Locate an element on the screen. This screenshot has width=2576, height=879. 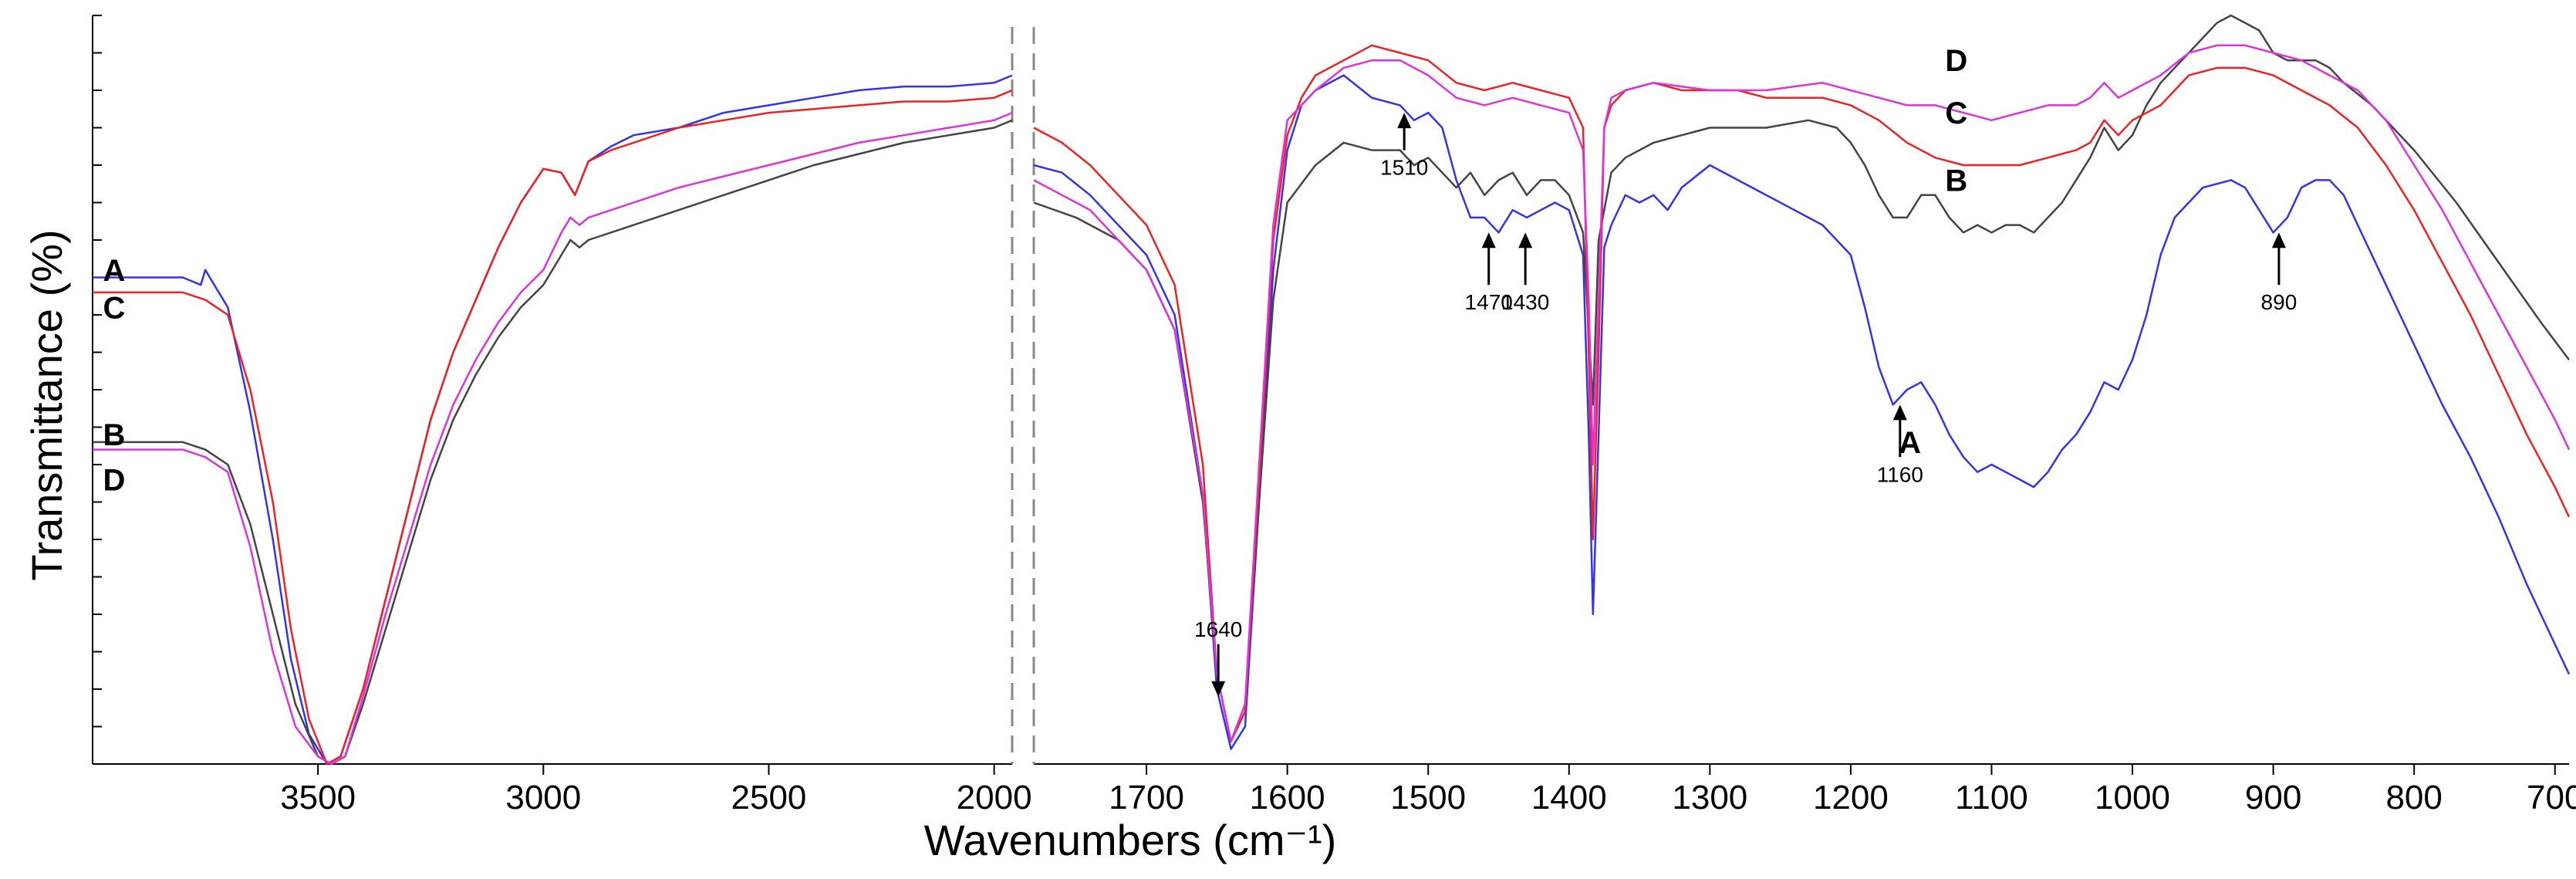
x-tick-label: 1600 is located at coordinates (1287, 798).